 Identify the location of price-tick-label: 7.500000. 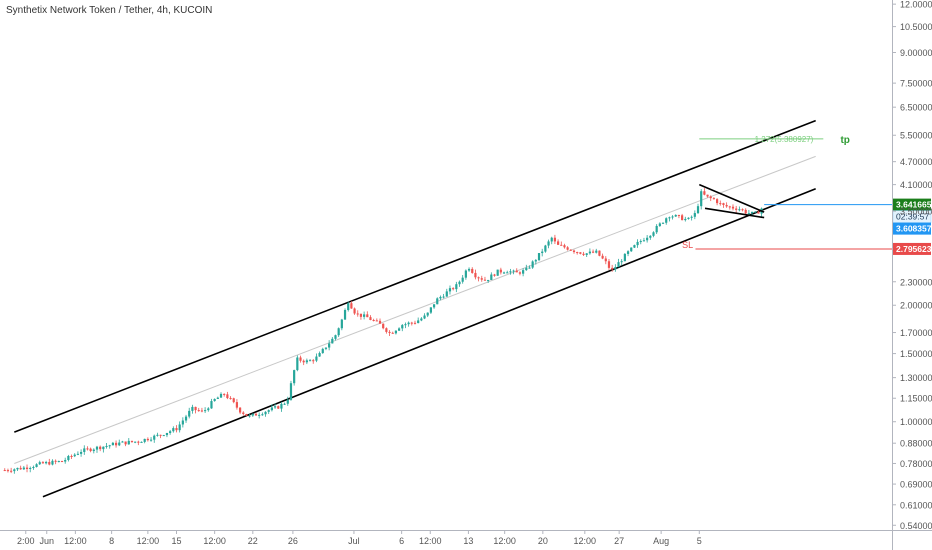
(916, 84).